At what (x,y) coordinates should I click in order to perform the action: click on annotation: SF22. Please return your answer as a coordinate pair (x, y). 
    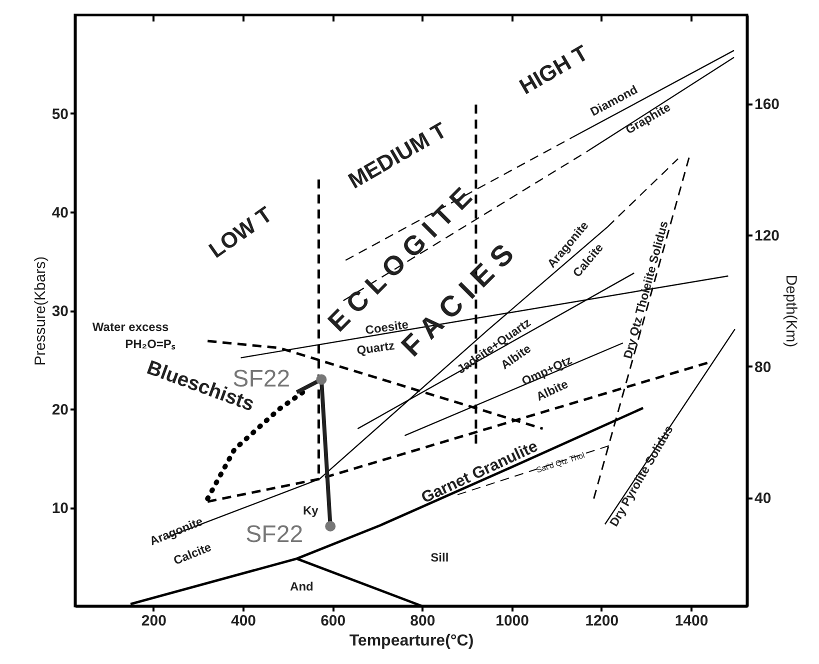
    Looking at the image, I should click on (275, 534).